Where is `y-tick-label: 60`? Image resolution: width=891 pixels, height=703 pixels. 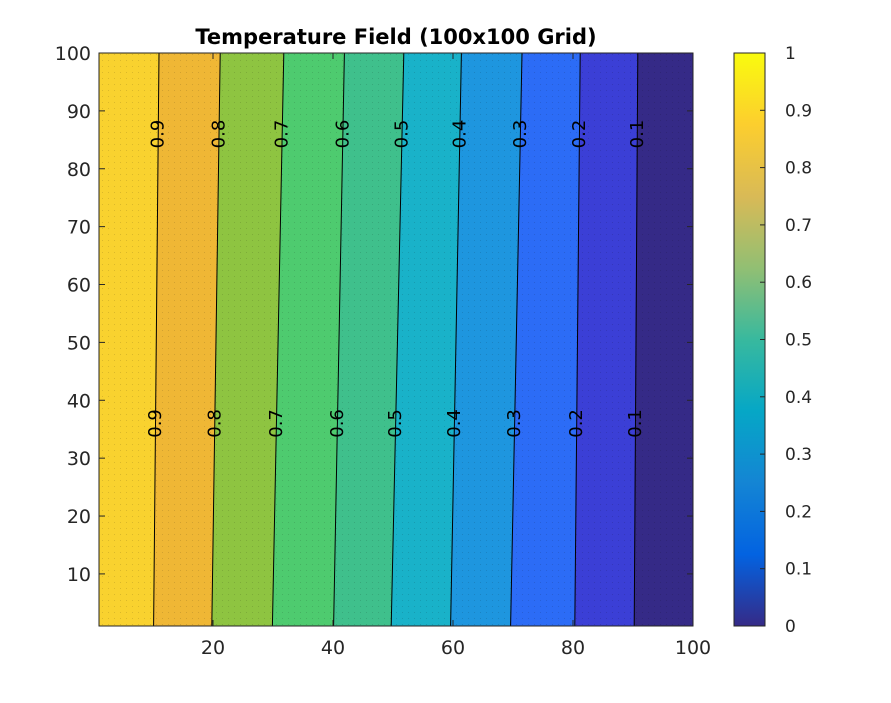 y-tick-label: 60 is located at coordinates (79, 286).